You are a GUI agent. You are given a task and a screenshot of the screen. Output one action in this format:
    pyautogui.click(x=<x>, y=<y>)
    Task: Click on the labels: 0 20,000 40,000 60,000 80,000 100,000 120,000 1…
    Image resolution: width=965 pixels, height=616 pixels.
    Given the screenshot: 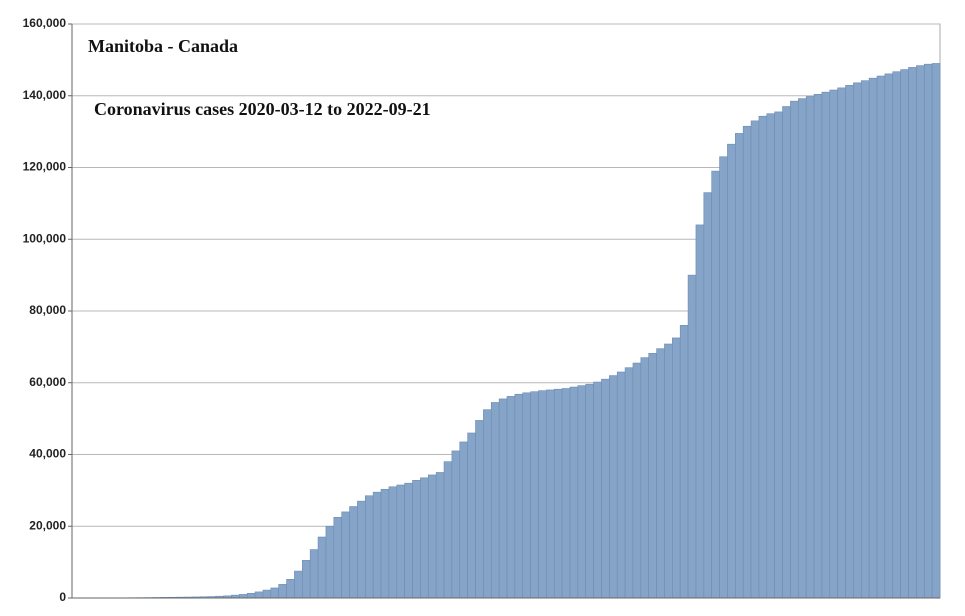 What is the action you would take?
    pyautogui.click(x=47, y=310)
    